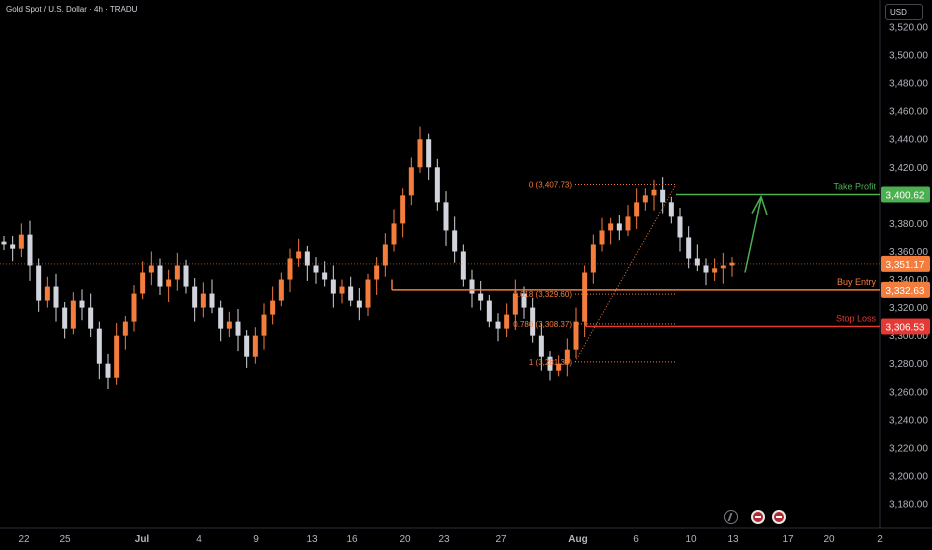 The image size is (932, 550). Describe the element at coordinates (731, 517) in the screenshot. I see `lightning-icon` at that location.